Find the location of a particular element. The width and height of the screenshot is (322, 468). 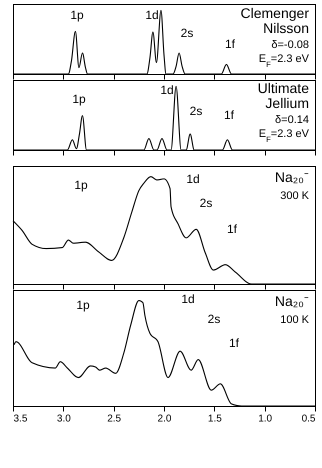

x-tick-label: 1.5 is located at coordinates (215, 419).